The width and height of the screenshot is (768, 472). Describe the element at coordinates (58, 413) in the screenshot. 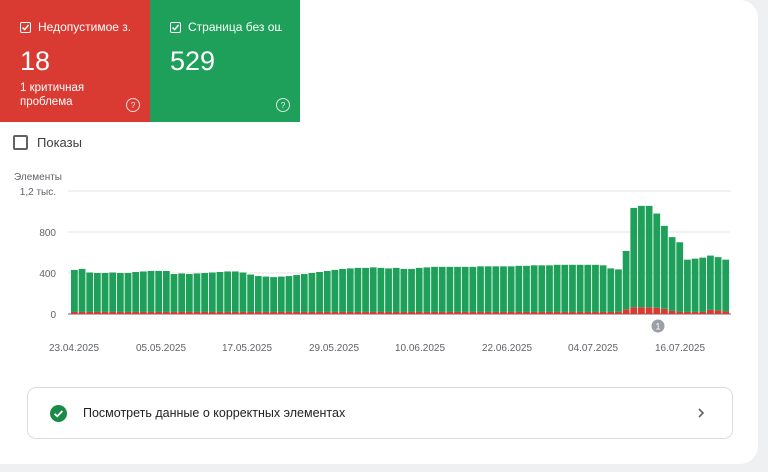

I see `check-circle-icon` at that location.